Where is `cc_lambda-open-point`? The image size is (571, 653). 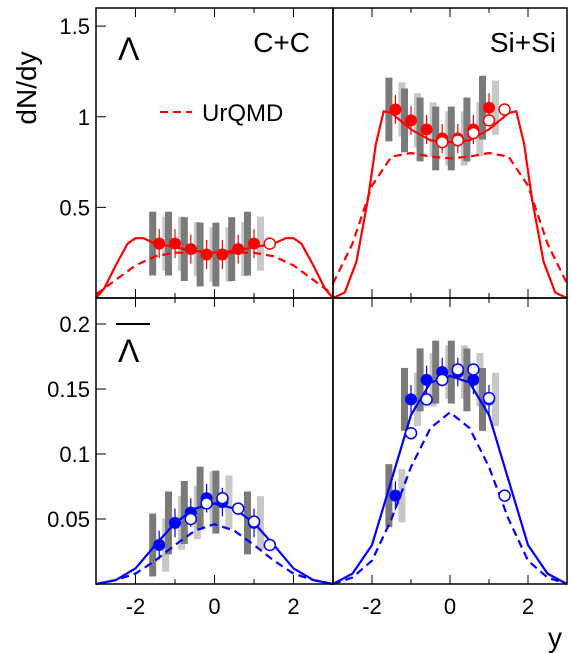 cc_lambda-open-point is located at coordinates (270, 243).